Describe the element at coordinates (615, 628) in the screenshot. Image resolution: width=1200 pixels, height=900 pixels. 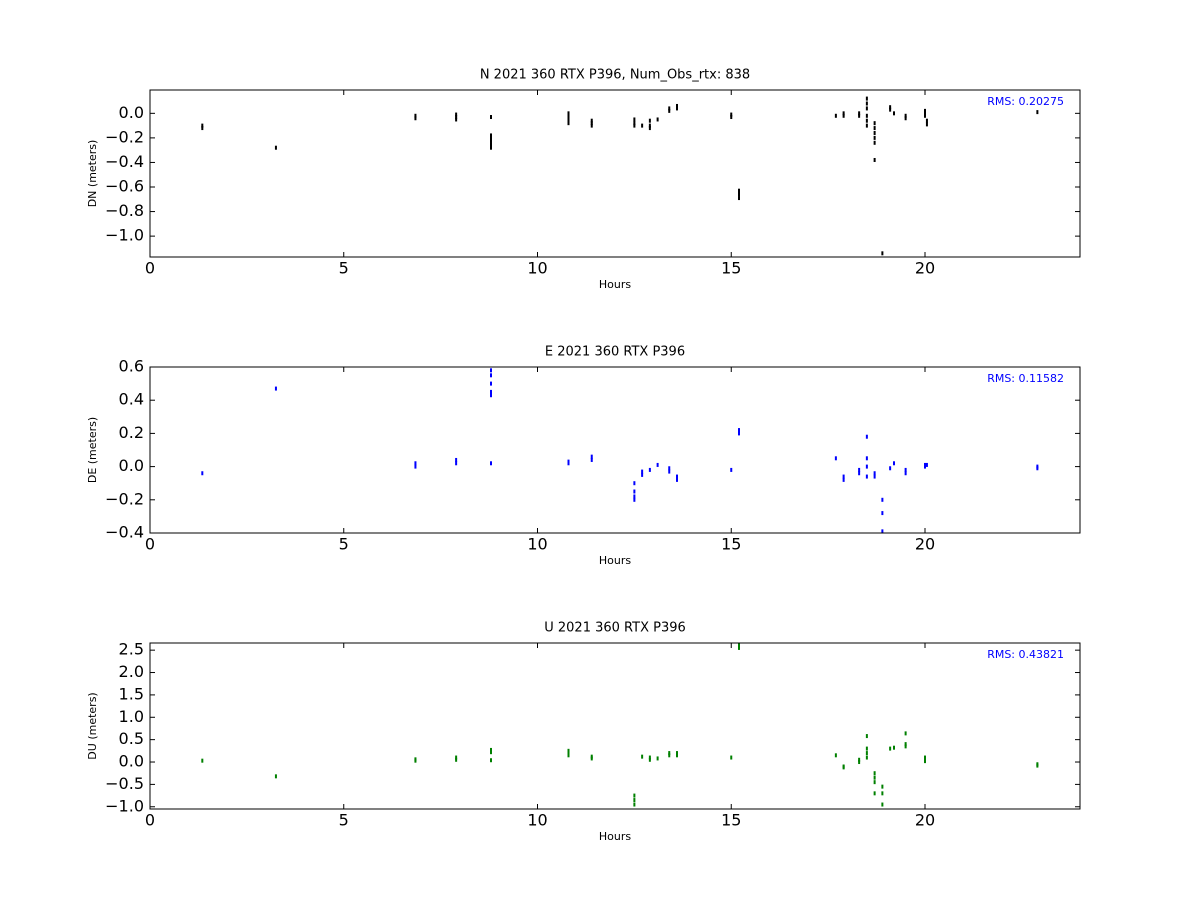
I see `chart-title: U 2021 360 RTX P396` at that location.